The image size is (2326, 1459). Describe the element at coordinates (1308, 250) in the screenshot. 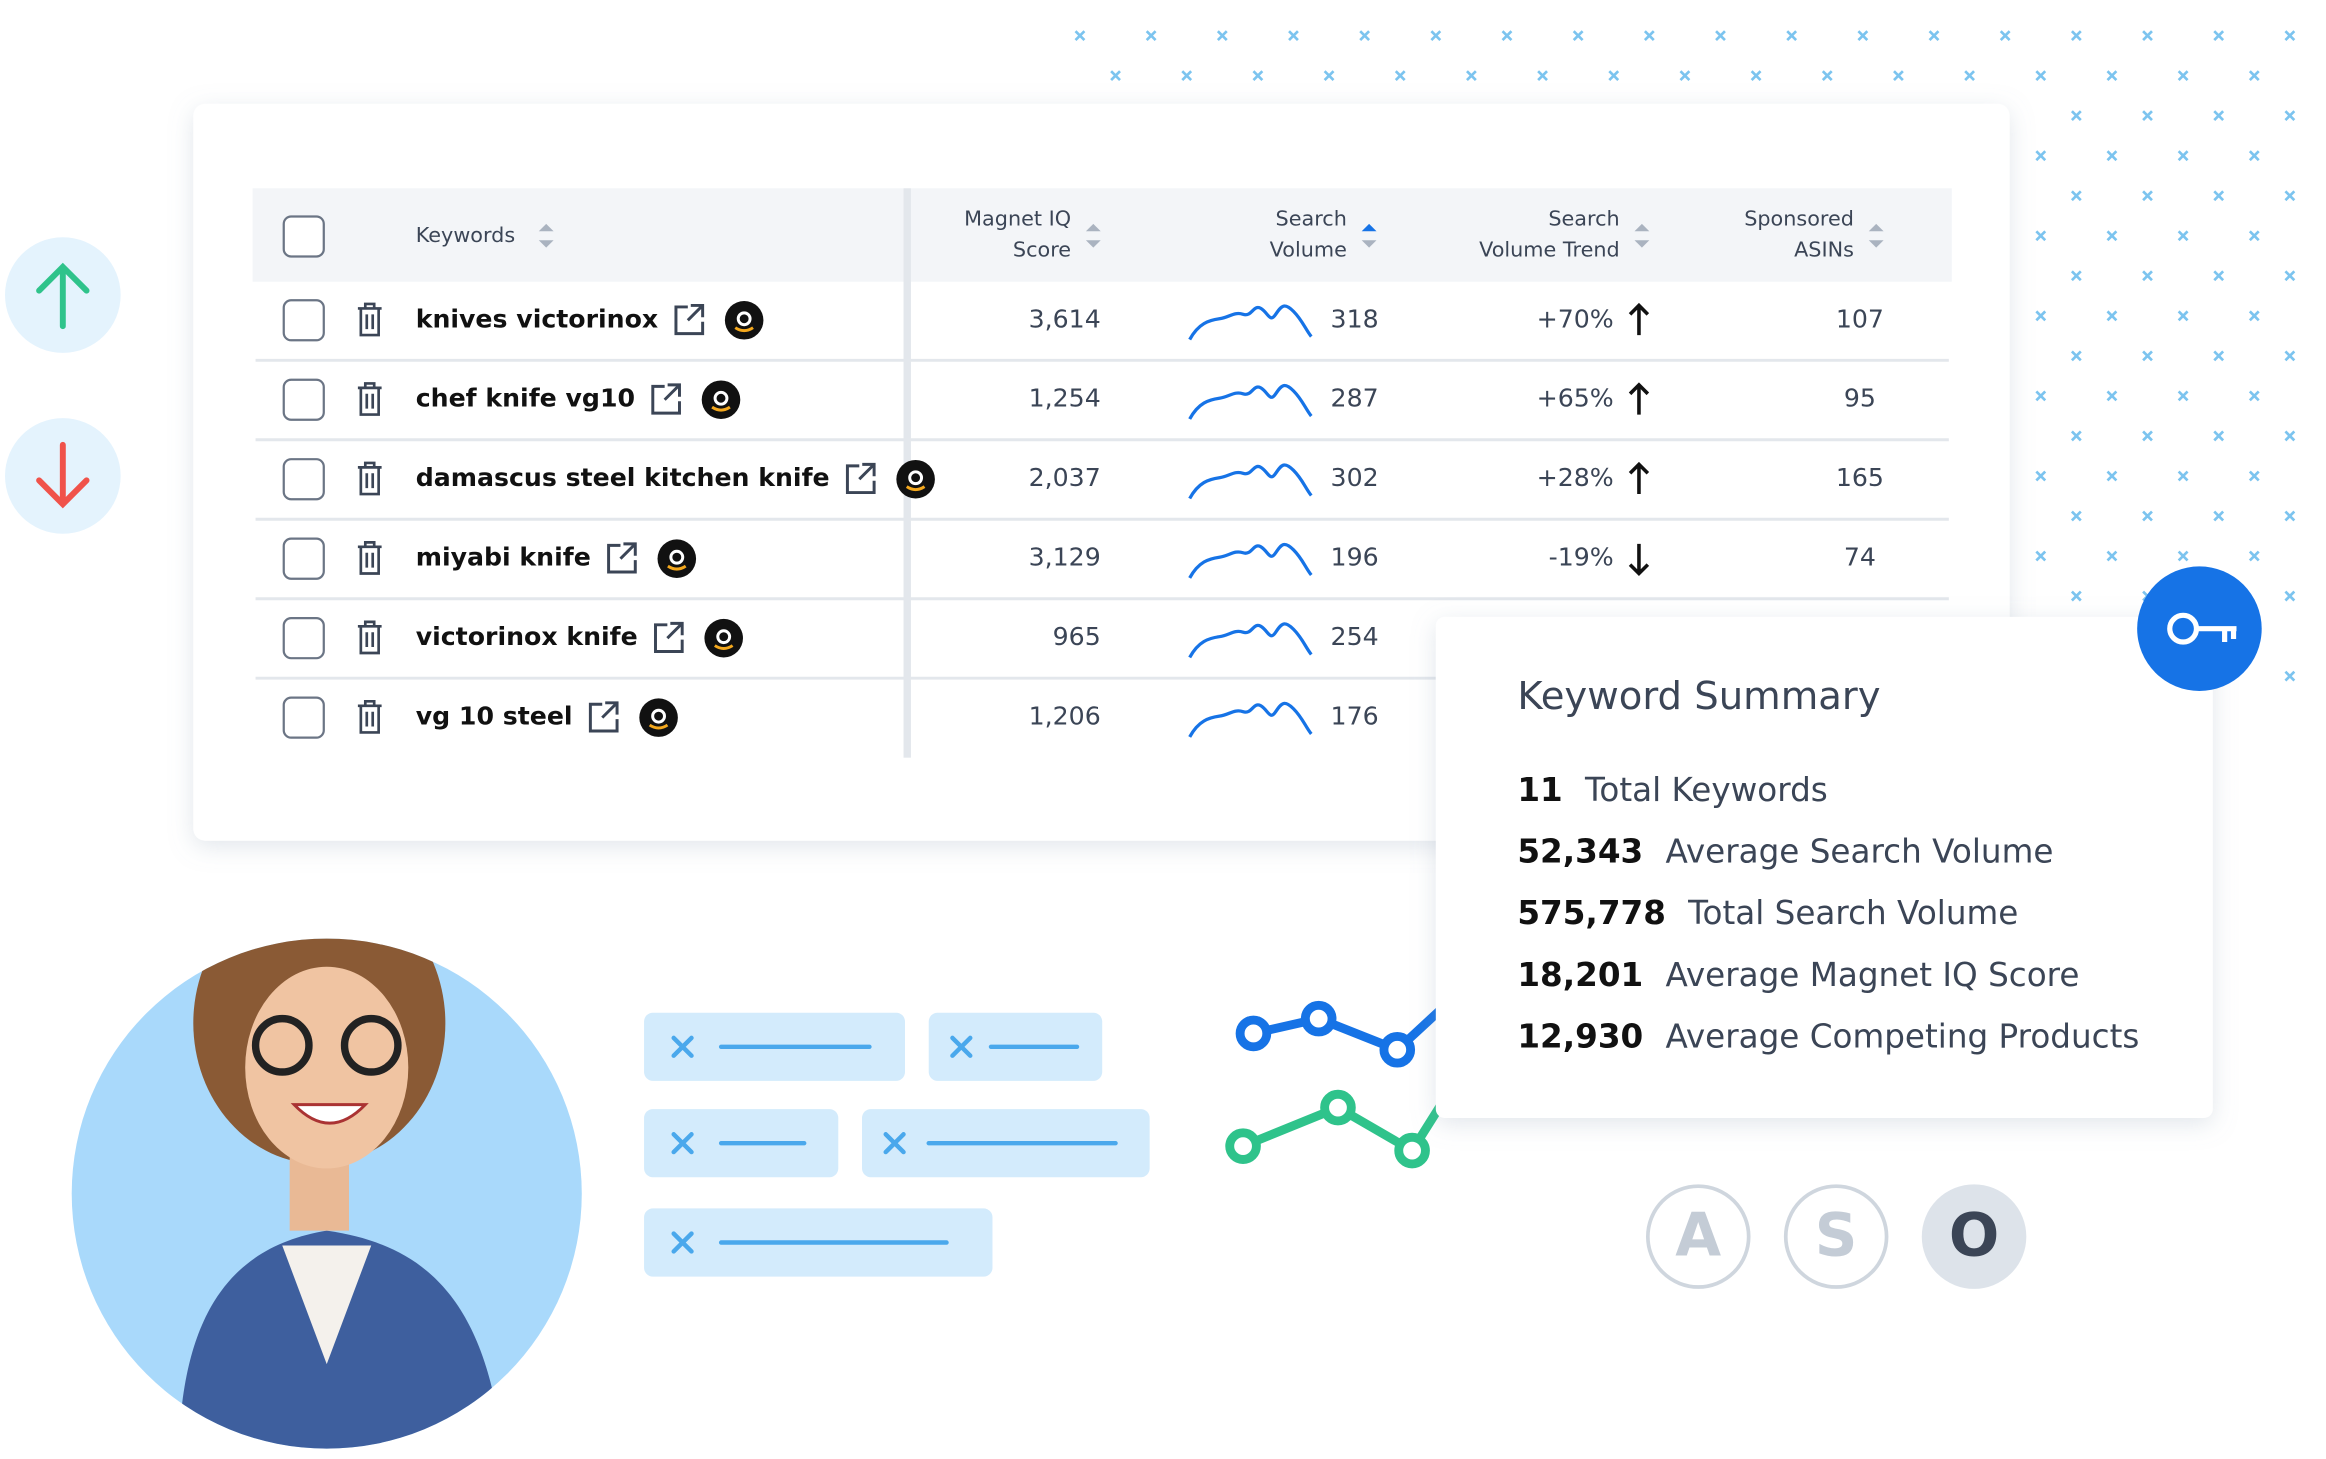

I see `header-search-volume: Volume` at that location.